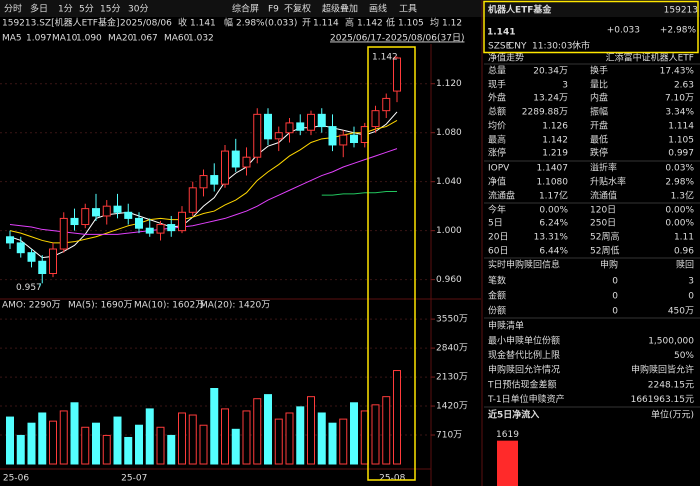  Describe the element at coordinates (449, 182) in the screenshot. I see `y-tick-label: 1.040` at that location.